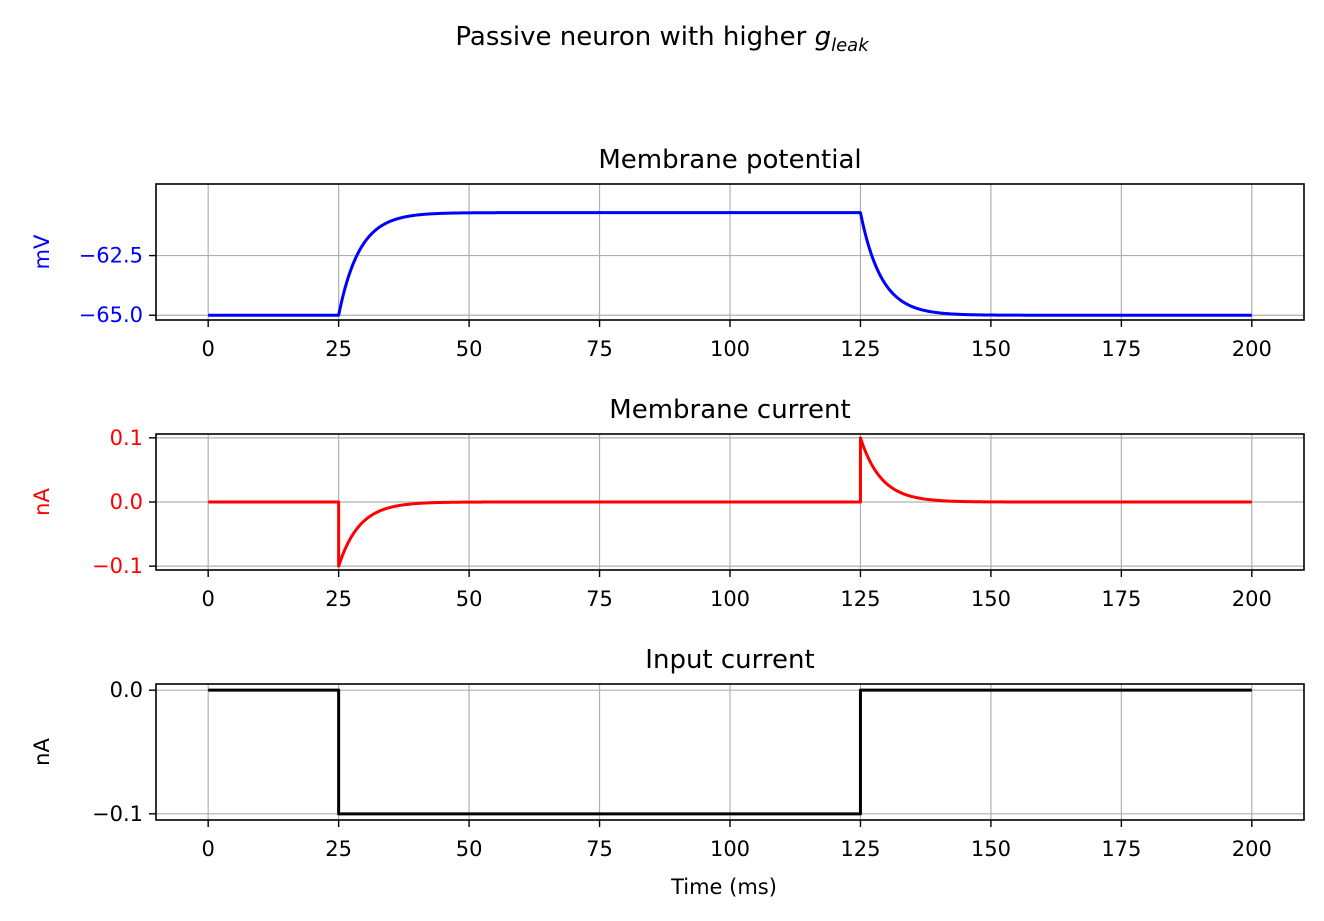  What do you see at coordinates (729, 410) in the screenshot?
I see `panel-title: Membrane current` at bounding box center [729, 410].